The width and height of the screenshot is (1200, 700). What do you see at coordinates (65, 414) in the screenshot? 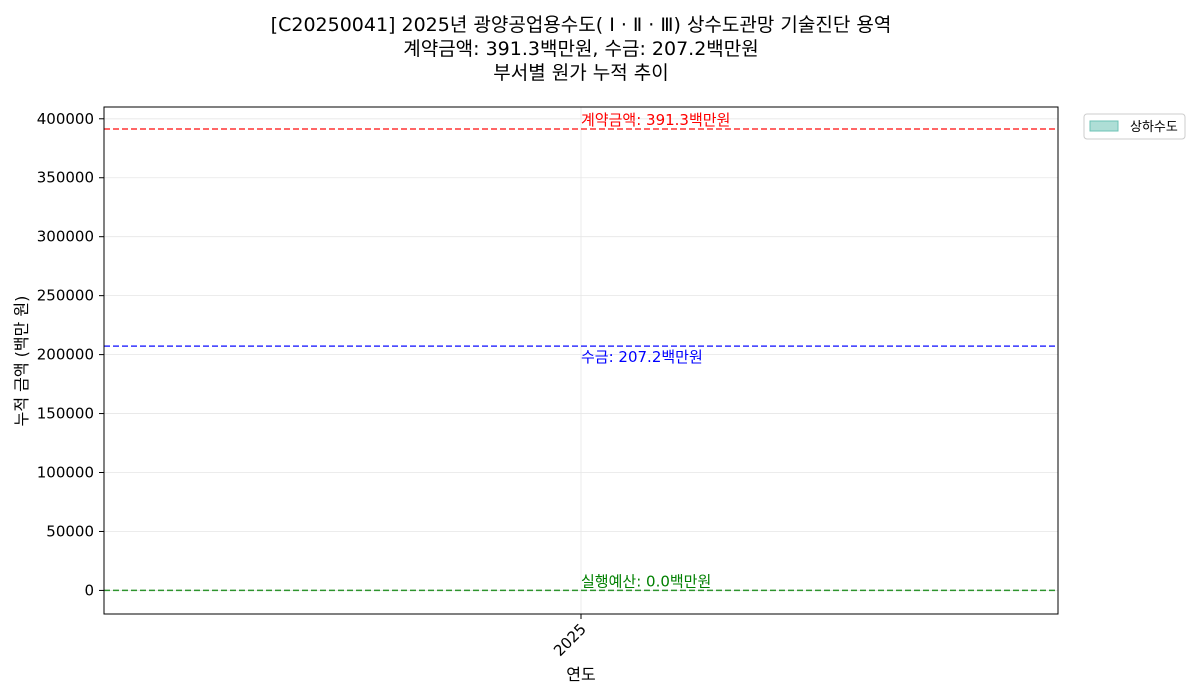
I see `y-tick-label: 150000` at bounding box center [65, 414].